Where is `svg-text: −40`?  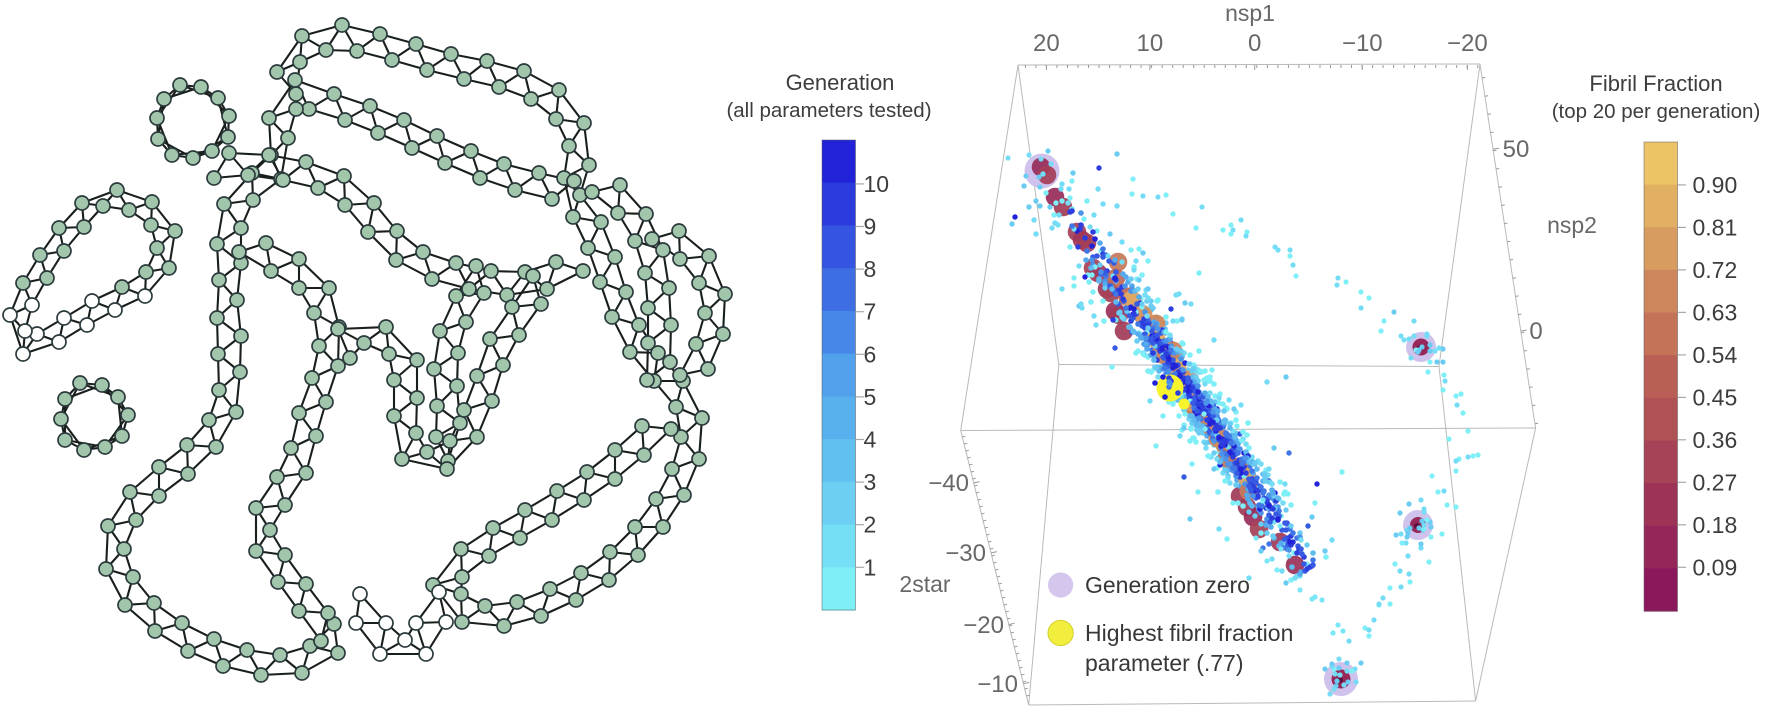 svg-text: −40 is located at coordinates (948, 483).